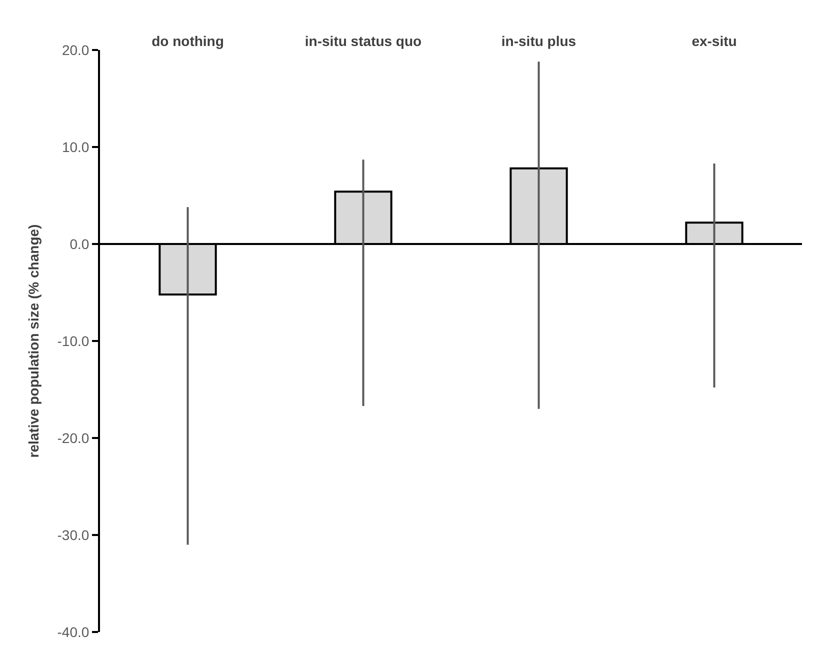  Describe the element at coordinates (714, 41) in the screenshot. I see `x-tick-label: ex-situ` at that location.